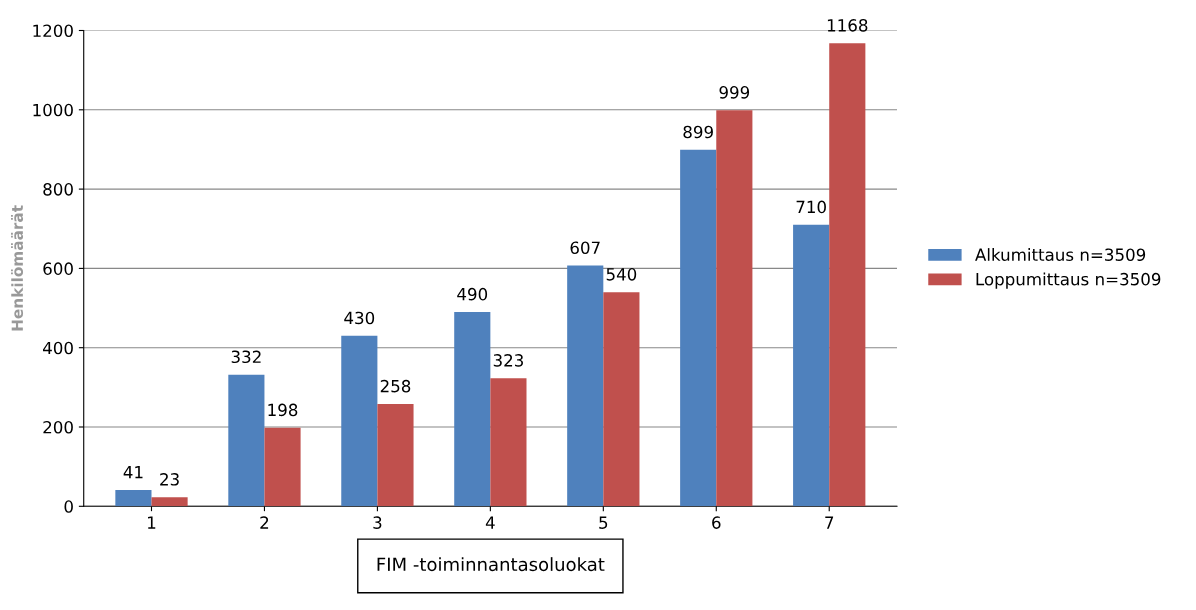  I want to click on data-label: 1168, so click(847, 25).